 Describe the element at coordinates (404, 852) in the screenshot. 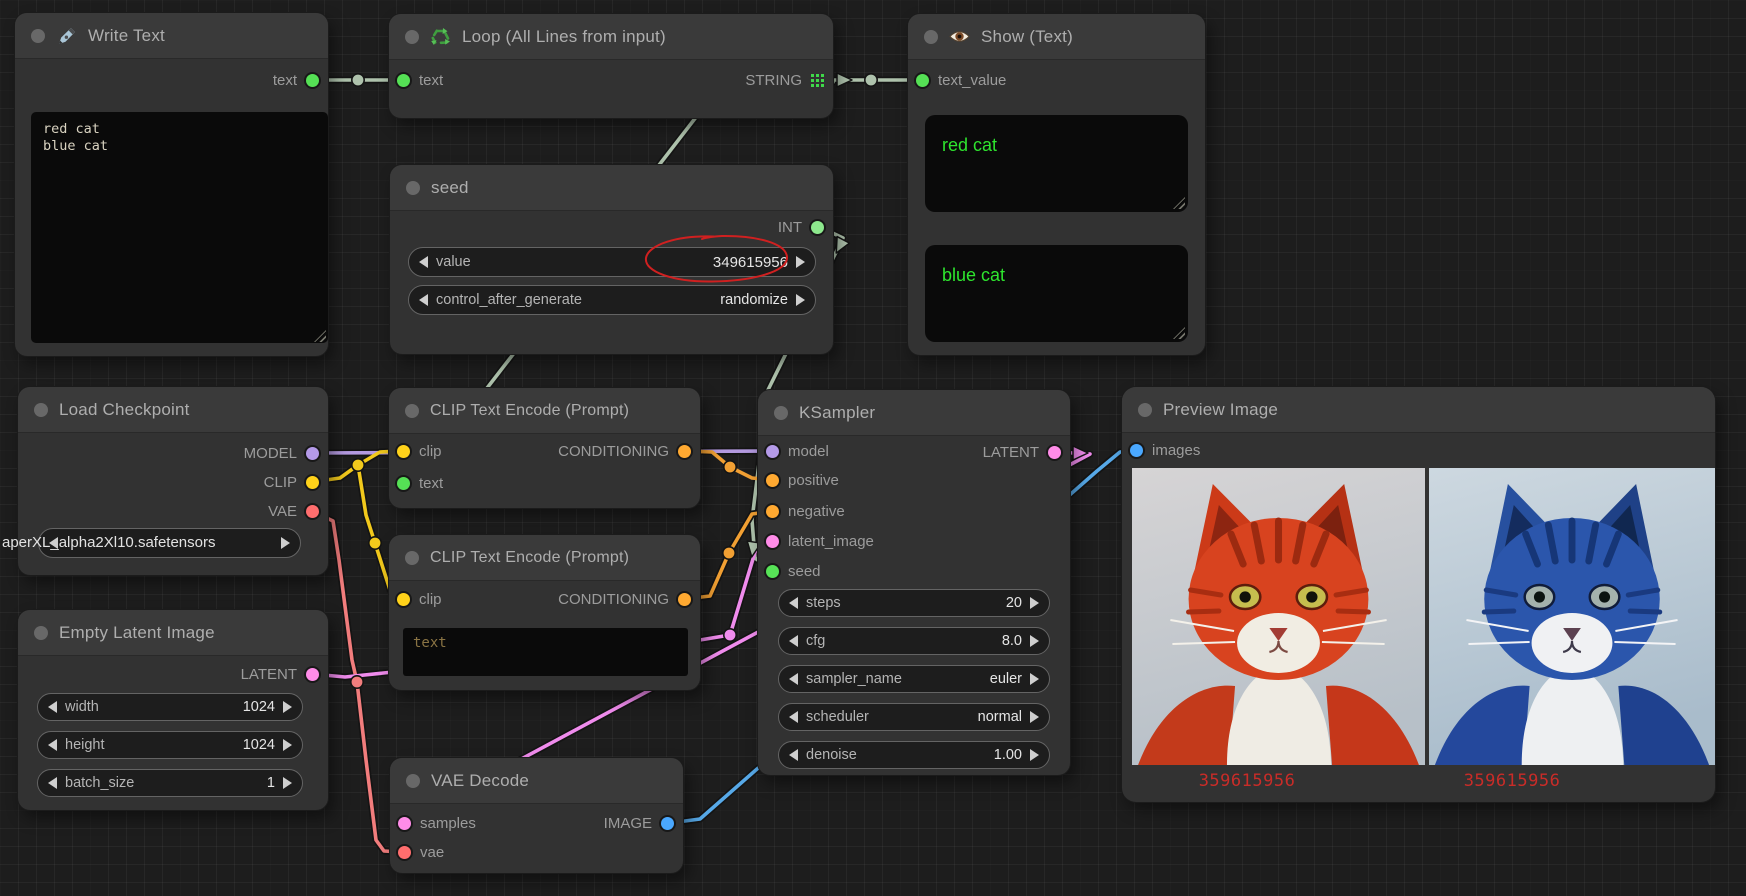

I see `input-dot-vae` at that location.